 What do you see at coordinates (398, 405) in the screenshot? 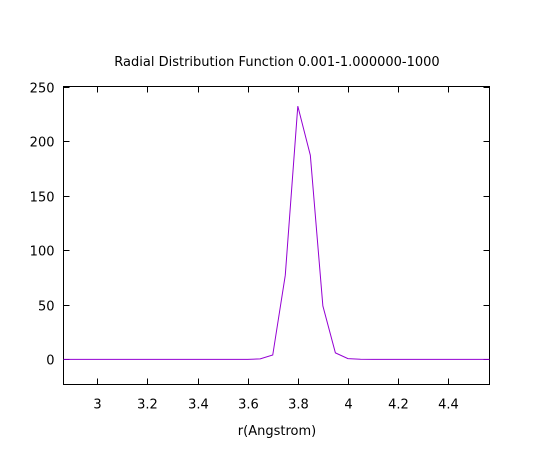
I see `x-tick-label: 4.2` at bounding box center [398, 405].